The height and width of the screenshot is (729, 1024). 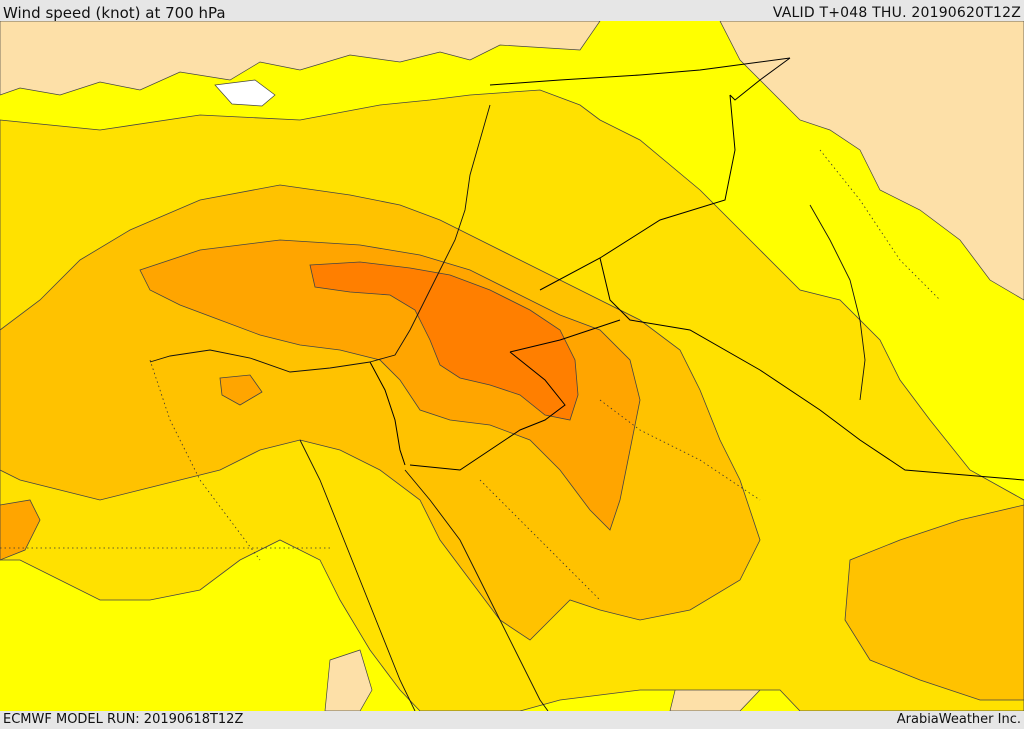 I want to click on field-max-core, so click(x=444, y=341).